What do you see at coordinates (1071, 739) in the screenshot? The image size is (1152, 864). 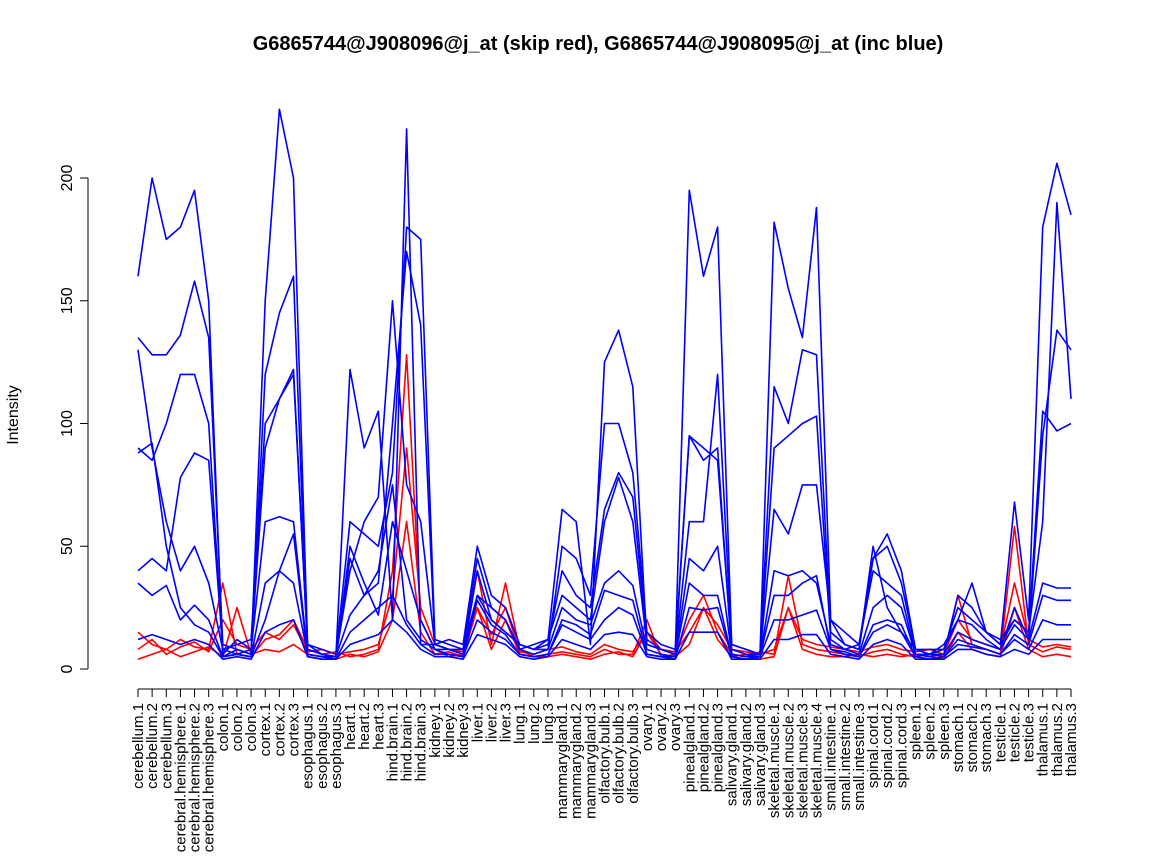 I see `x-tick-label: thalamus.3` at bounding box center [1071, 739].